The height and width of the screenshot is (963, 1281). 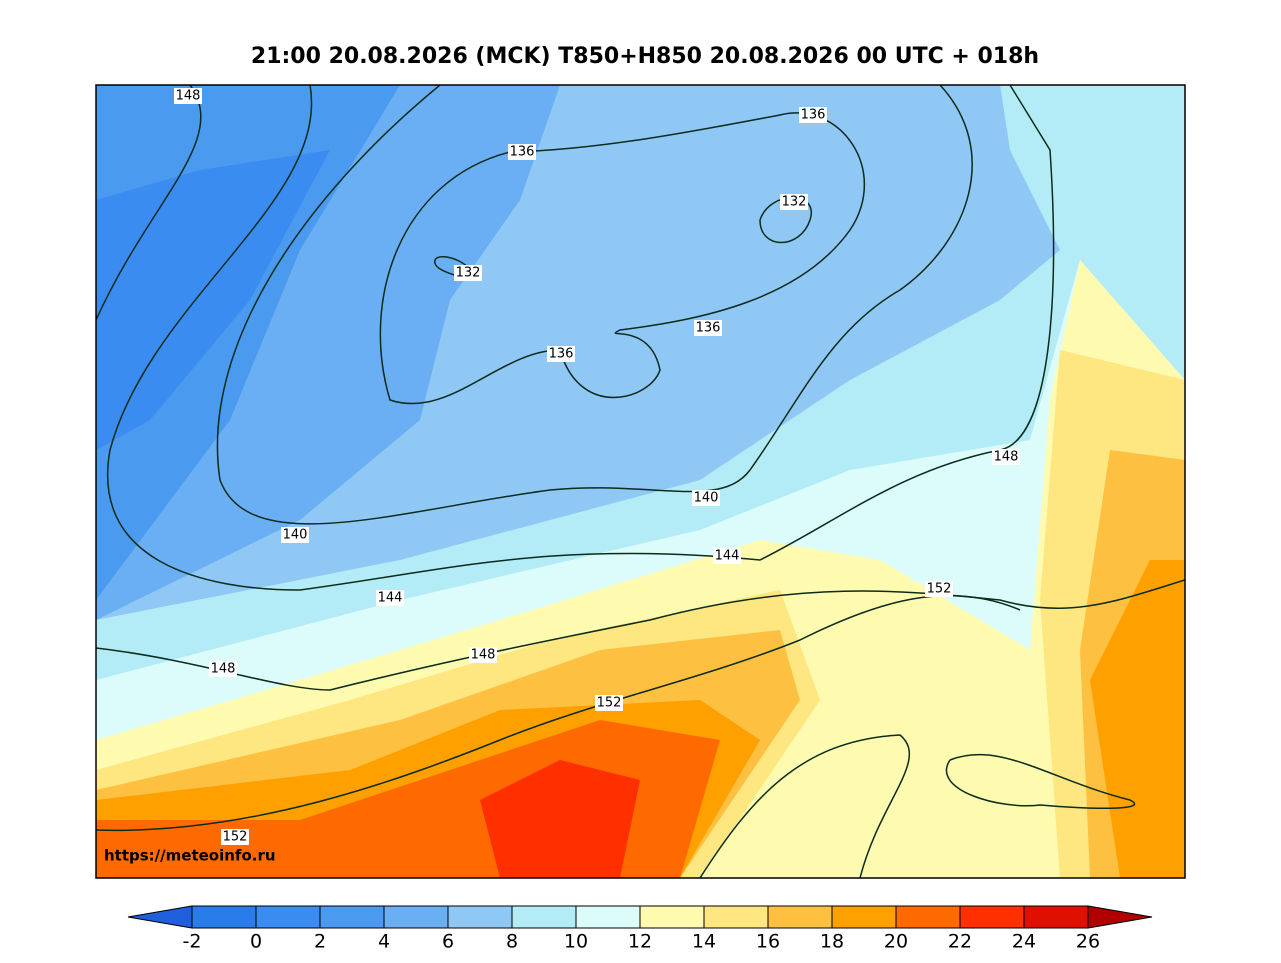 What do you see at coordinates (1024, 942) in the screenshot?
I see `colorbar-tick-label: 24` at bounding box center [1024, 942].